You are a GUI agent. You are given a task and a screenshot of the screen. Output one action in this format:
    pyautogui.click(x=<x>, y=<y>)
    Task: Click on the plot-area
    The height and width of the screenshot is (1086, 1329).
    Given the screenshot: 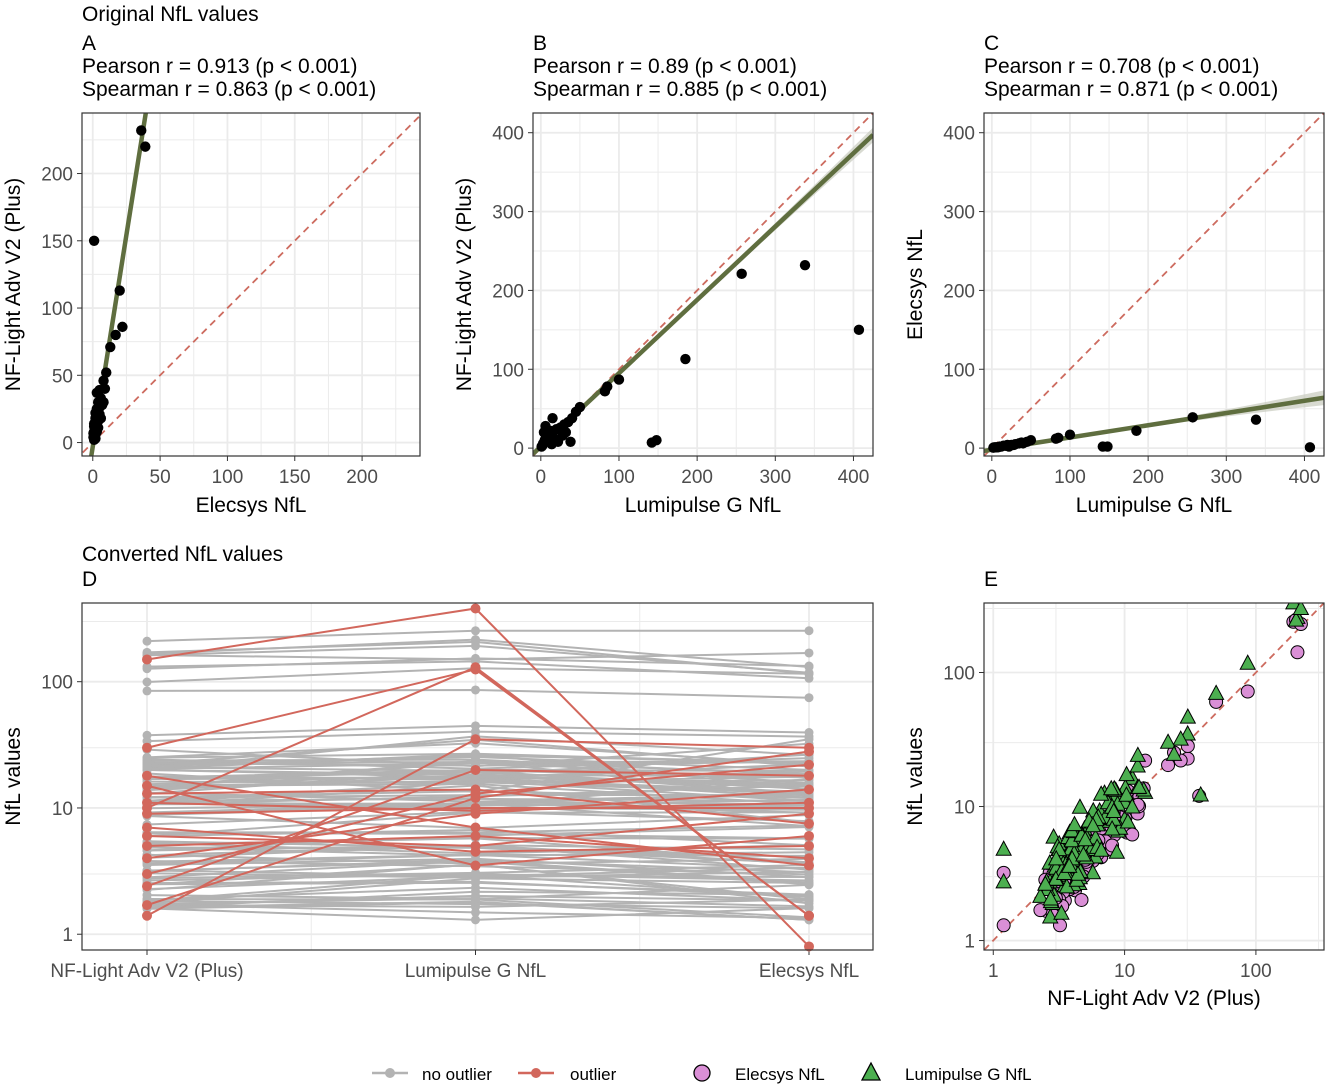 What is the action you would take?
    pyautogui.click(x=1154, y=776)
    